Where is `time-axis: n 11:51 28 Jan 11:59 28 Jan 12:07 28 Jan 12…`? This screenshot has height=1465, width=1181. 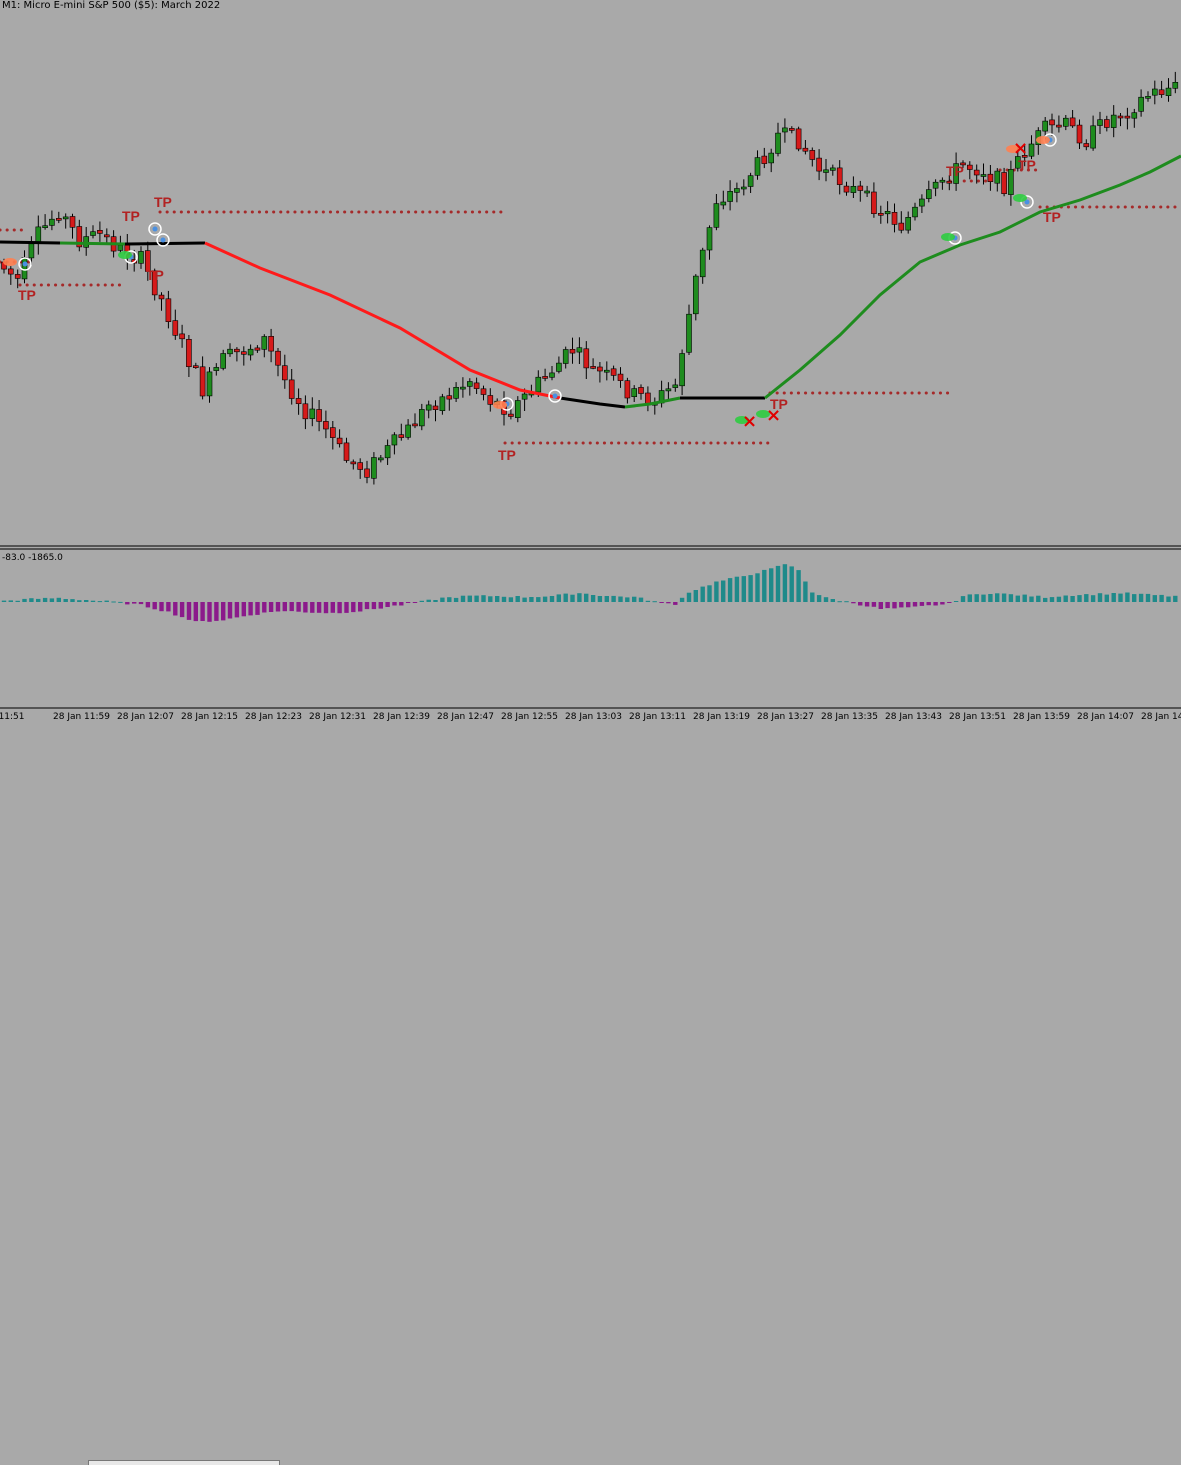 time-axis: n 11:51 28 Jan 11:59 28 Jan 12:07 28 Jan 12… is located at coordinates (590, 718).